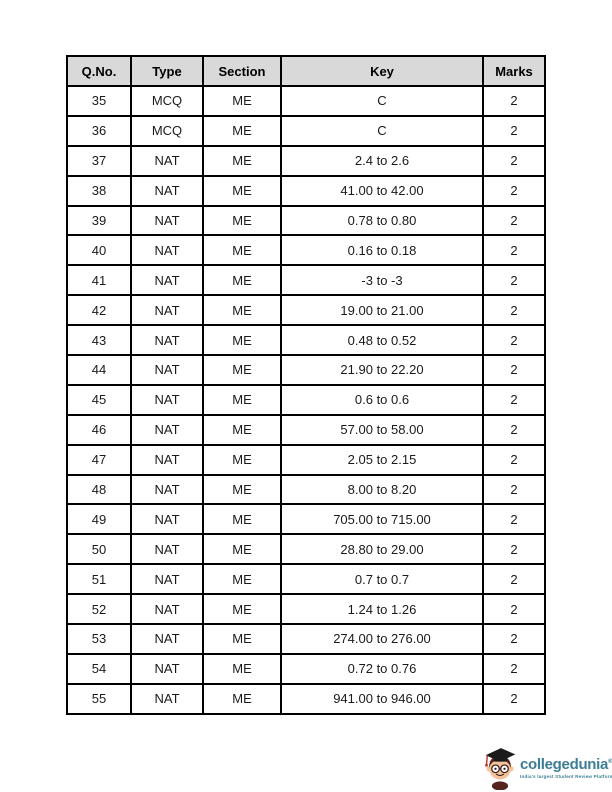  Describe the element at coordinates (382, 340) in the screenshot. I see `cell-key: 0.48 to 0.52` at that location.